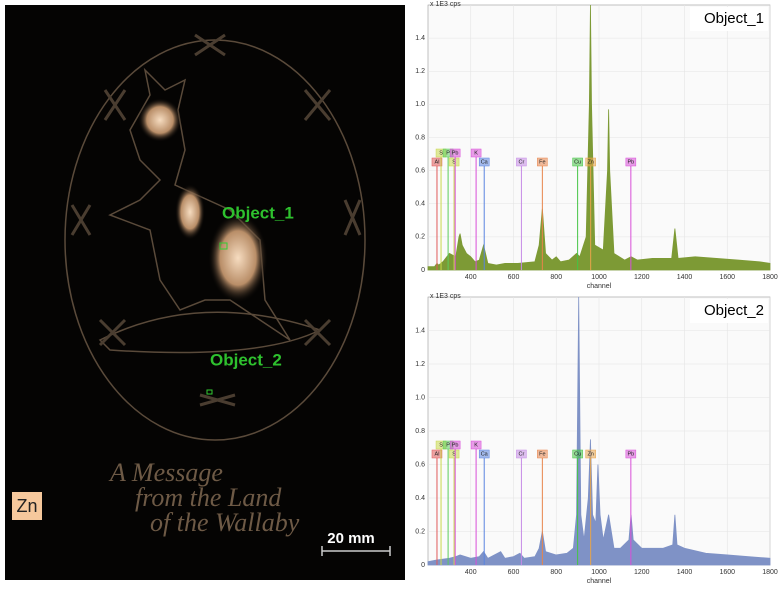 The width and height of the screenshot is (783, 591). Describe the element at coordinates (420, 531) in the screenshot. I see `y-tick-label: 0.2` at that location.